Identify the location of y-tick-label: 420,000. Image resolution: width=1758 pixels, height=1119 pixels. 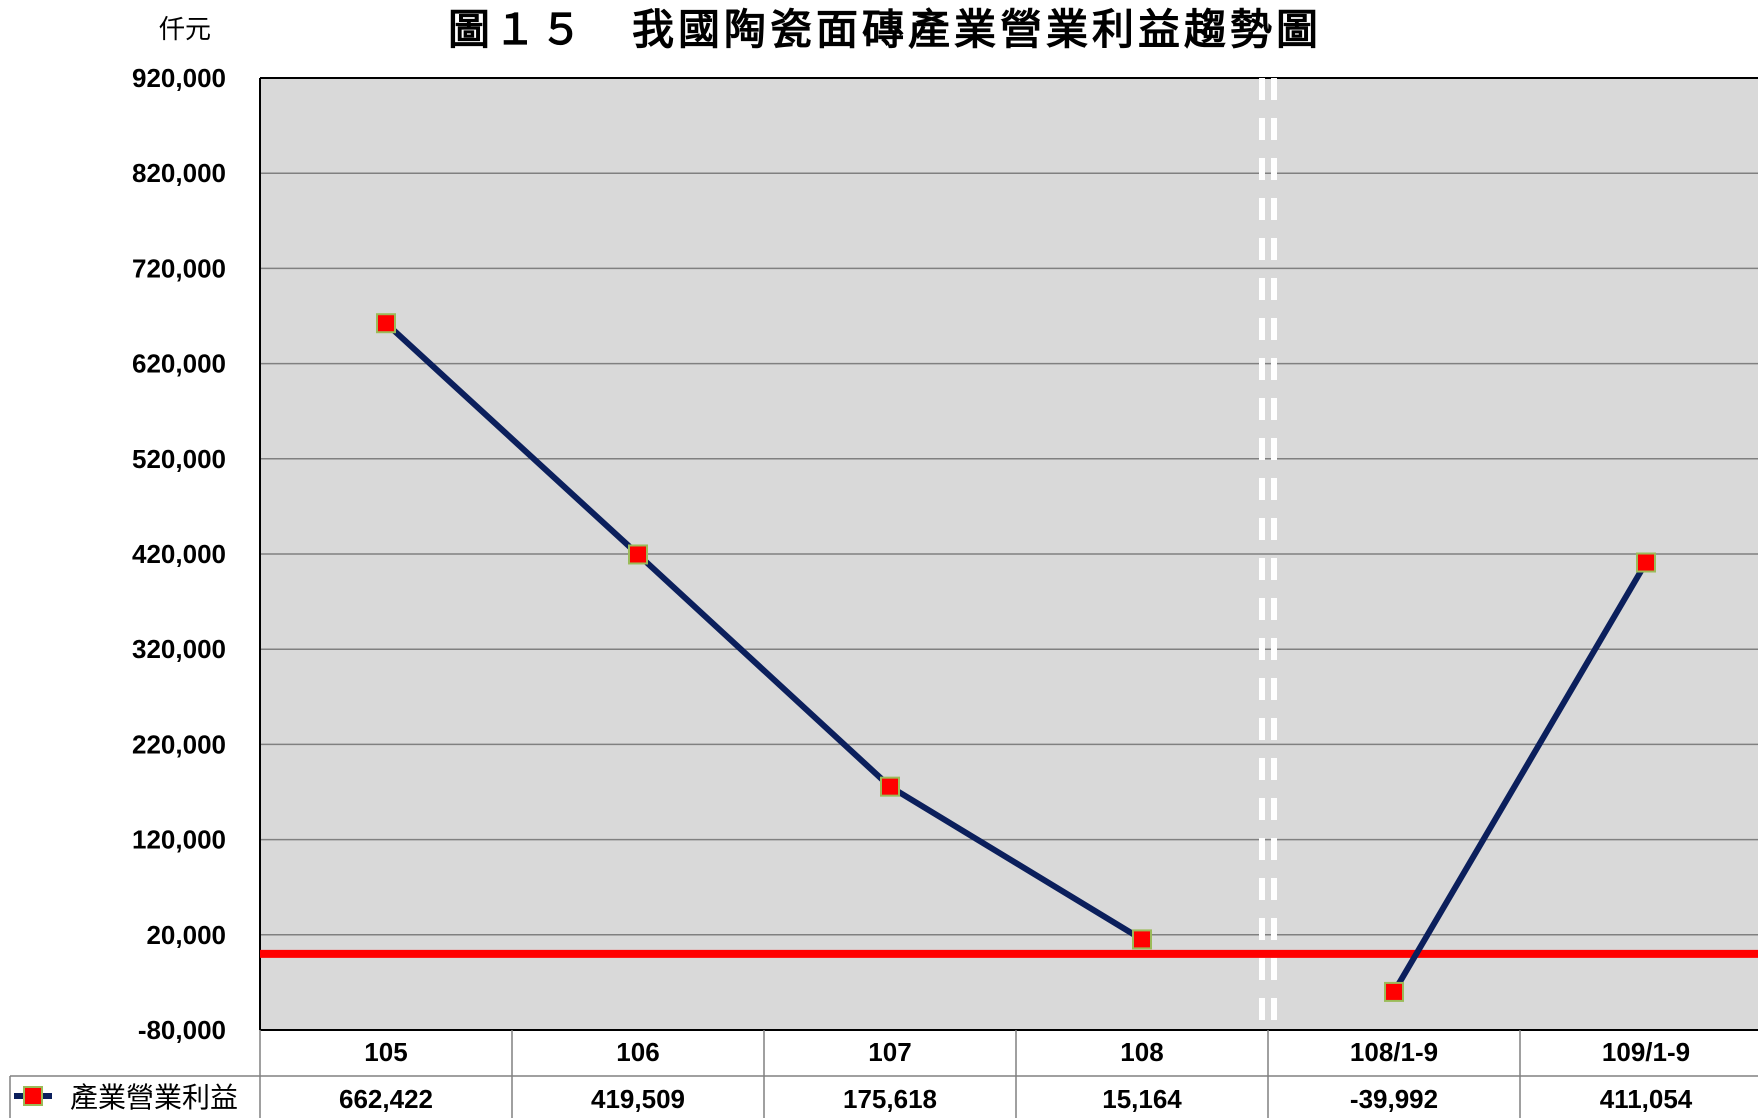
(179, 554).